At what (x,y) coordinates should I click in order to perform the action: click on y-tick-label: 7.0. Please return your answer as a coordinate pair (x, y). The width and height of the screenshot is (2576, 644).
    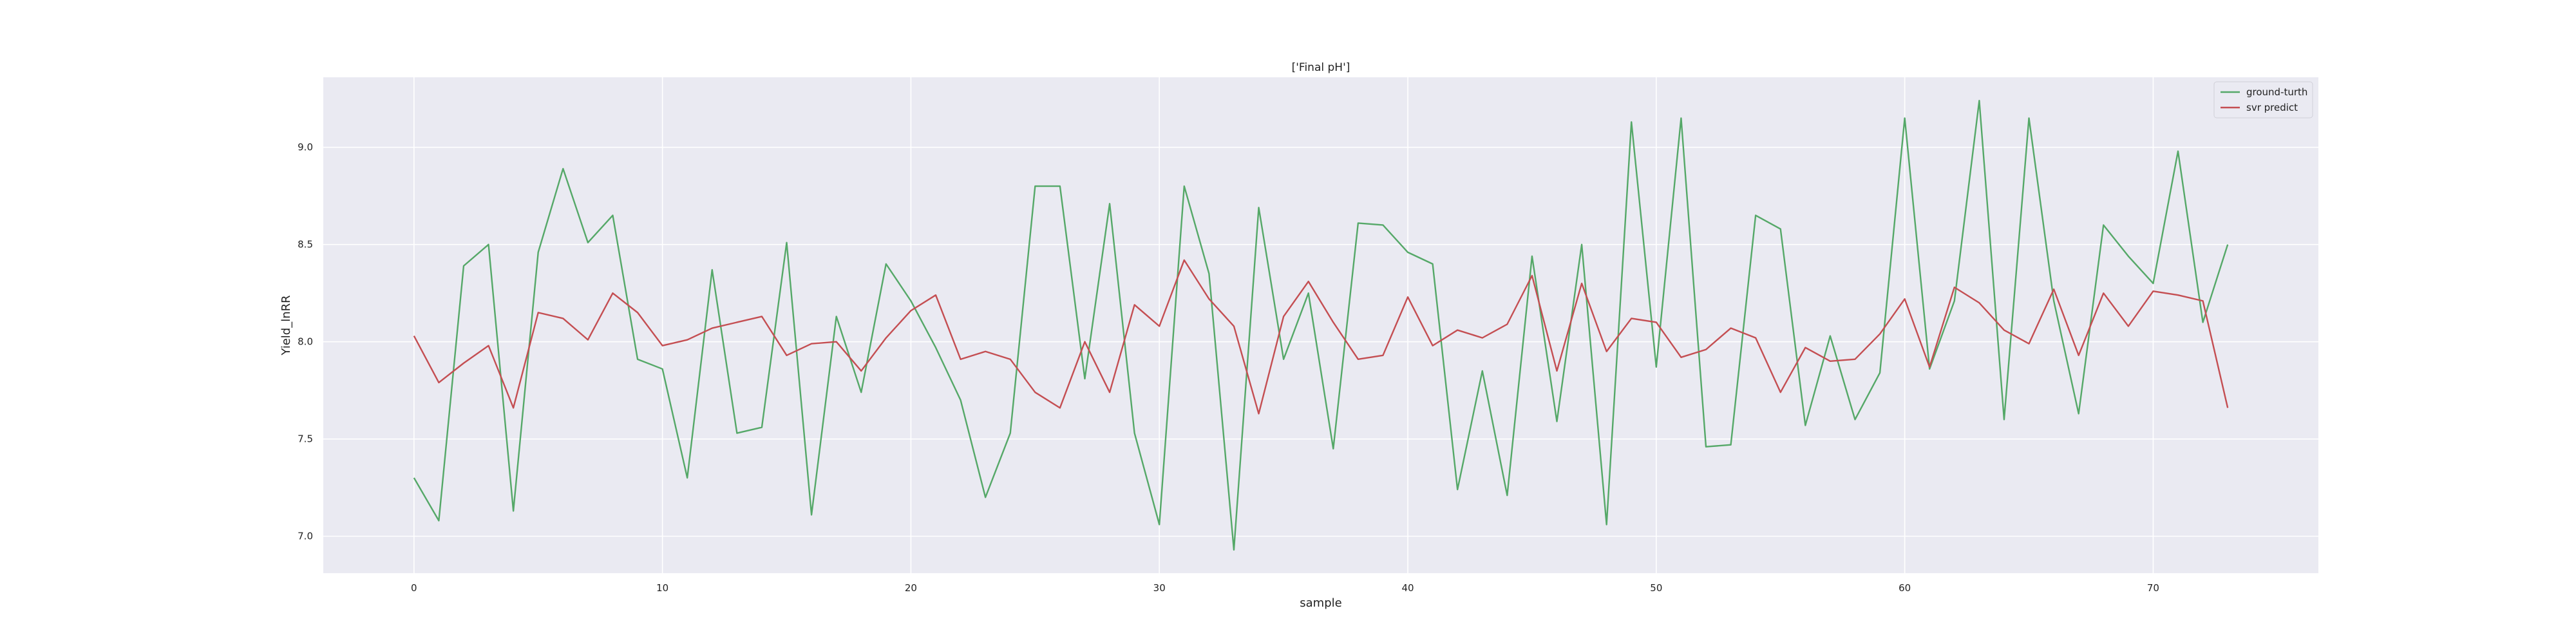
    Looking at the image, I should click on (305, 537).